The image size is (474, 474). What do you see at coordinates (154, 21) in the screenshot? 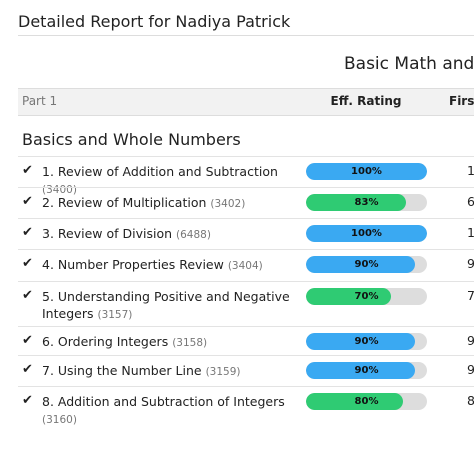
I see `report-title: Detailed Report for Nadiya Patrick` at bounding box center [154, 21].